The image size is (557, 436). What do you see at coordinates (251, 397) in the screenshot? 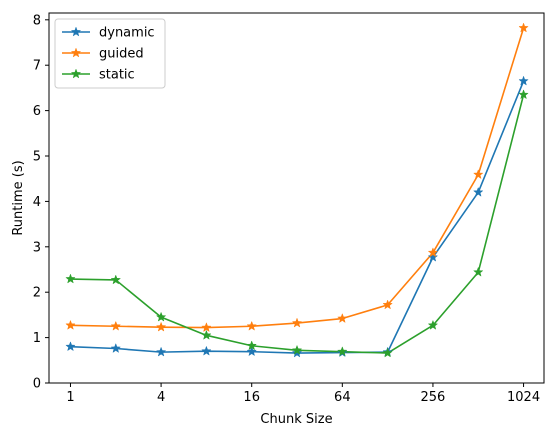
I see `x-tick-label: 16` at bounding box center [251, 397].